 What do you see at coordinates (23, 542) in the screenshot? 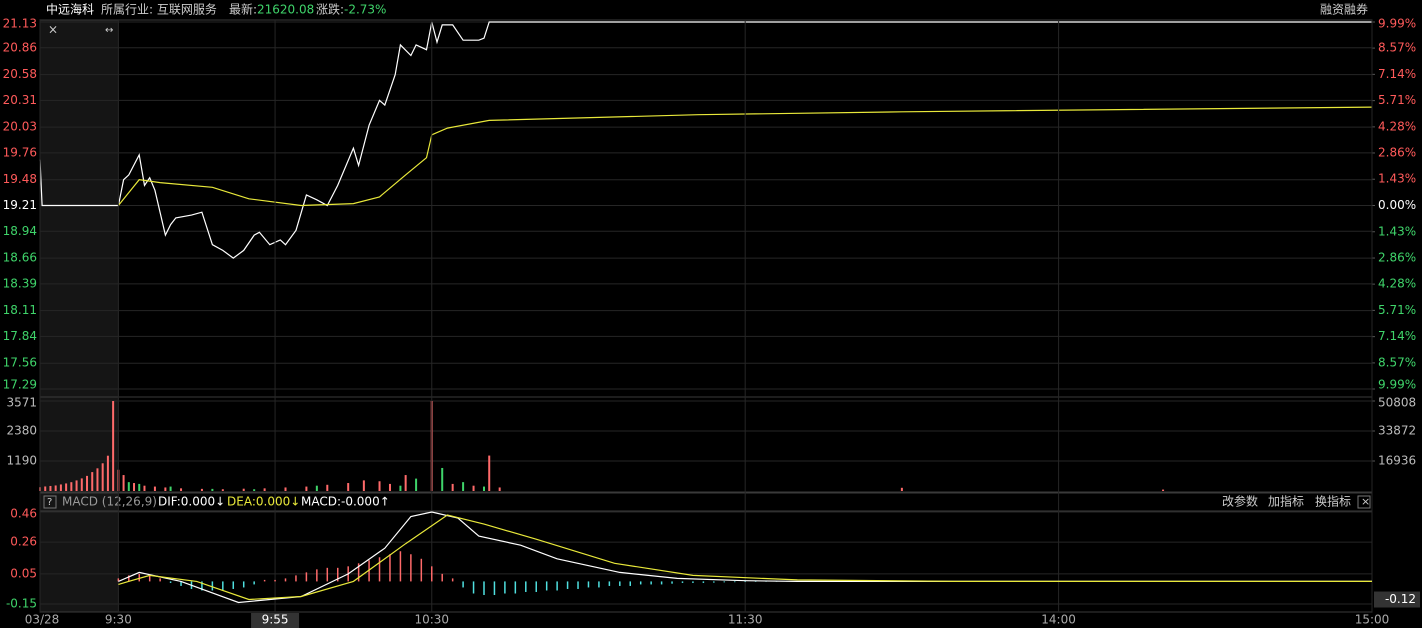
I see `y-tick-label: 0.26` at bounding box center [23, 542].